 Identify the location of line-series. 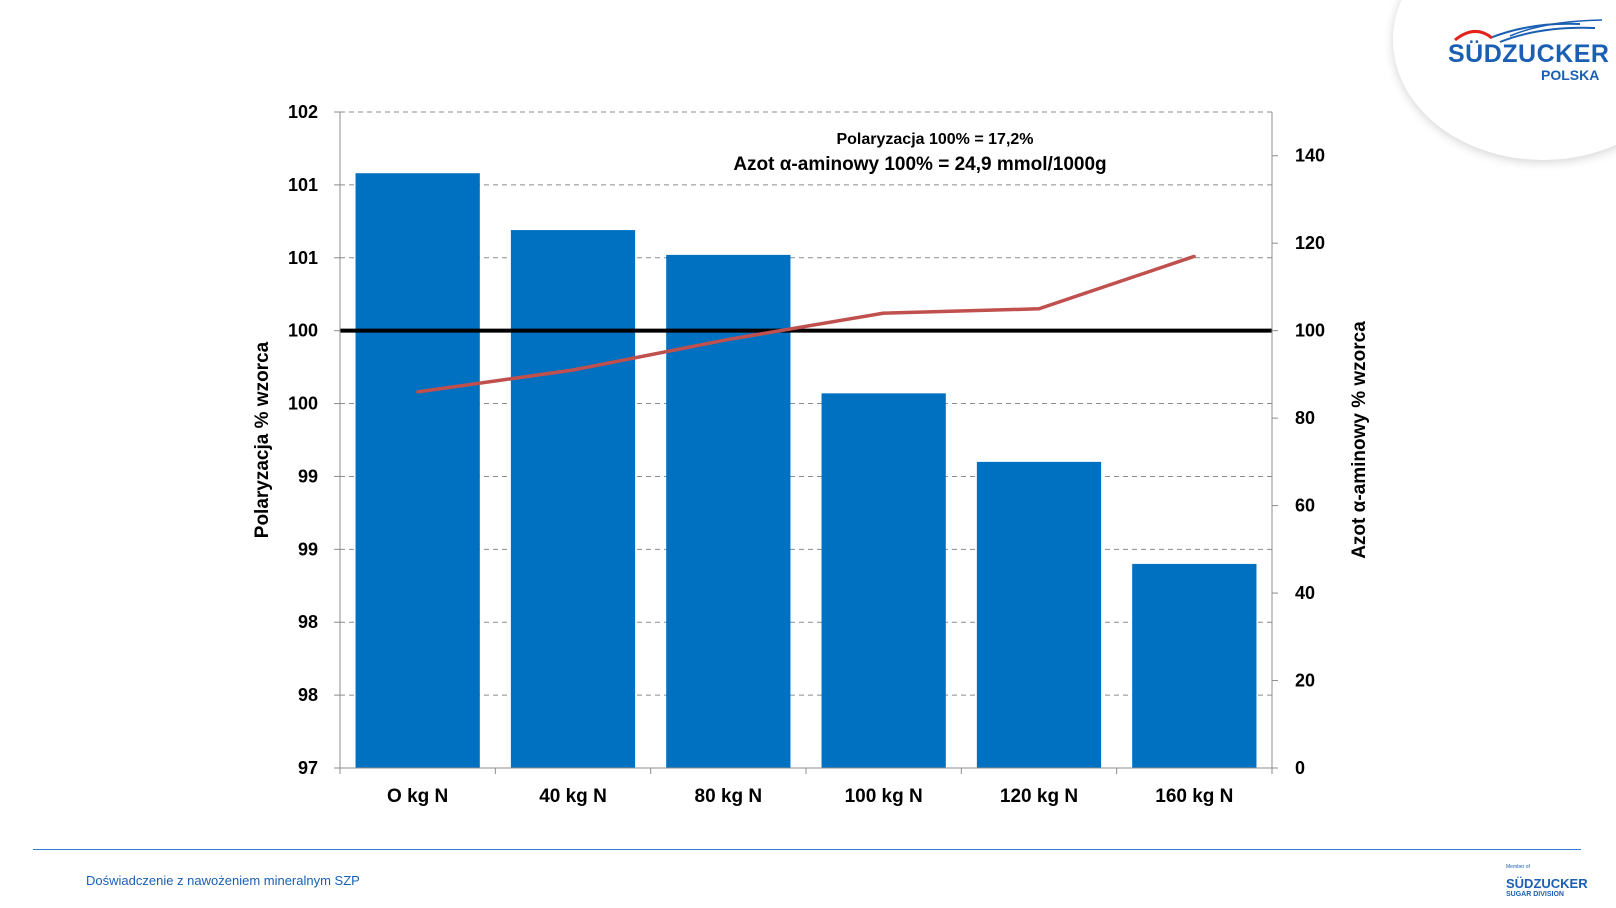
(806, 324).